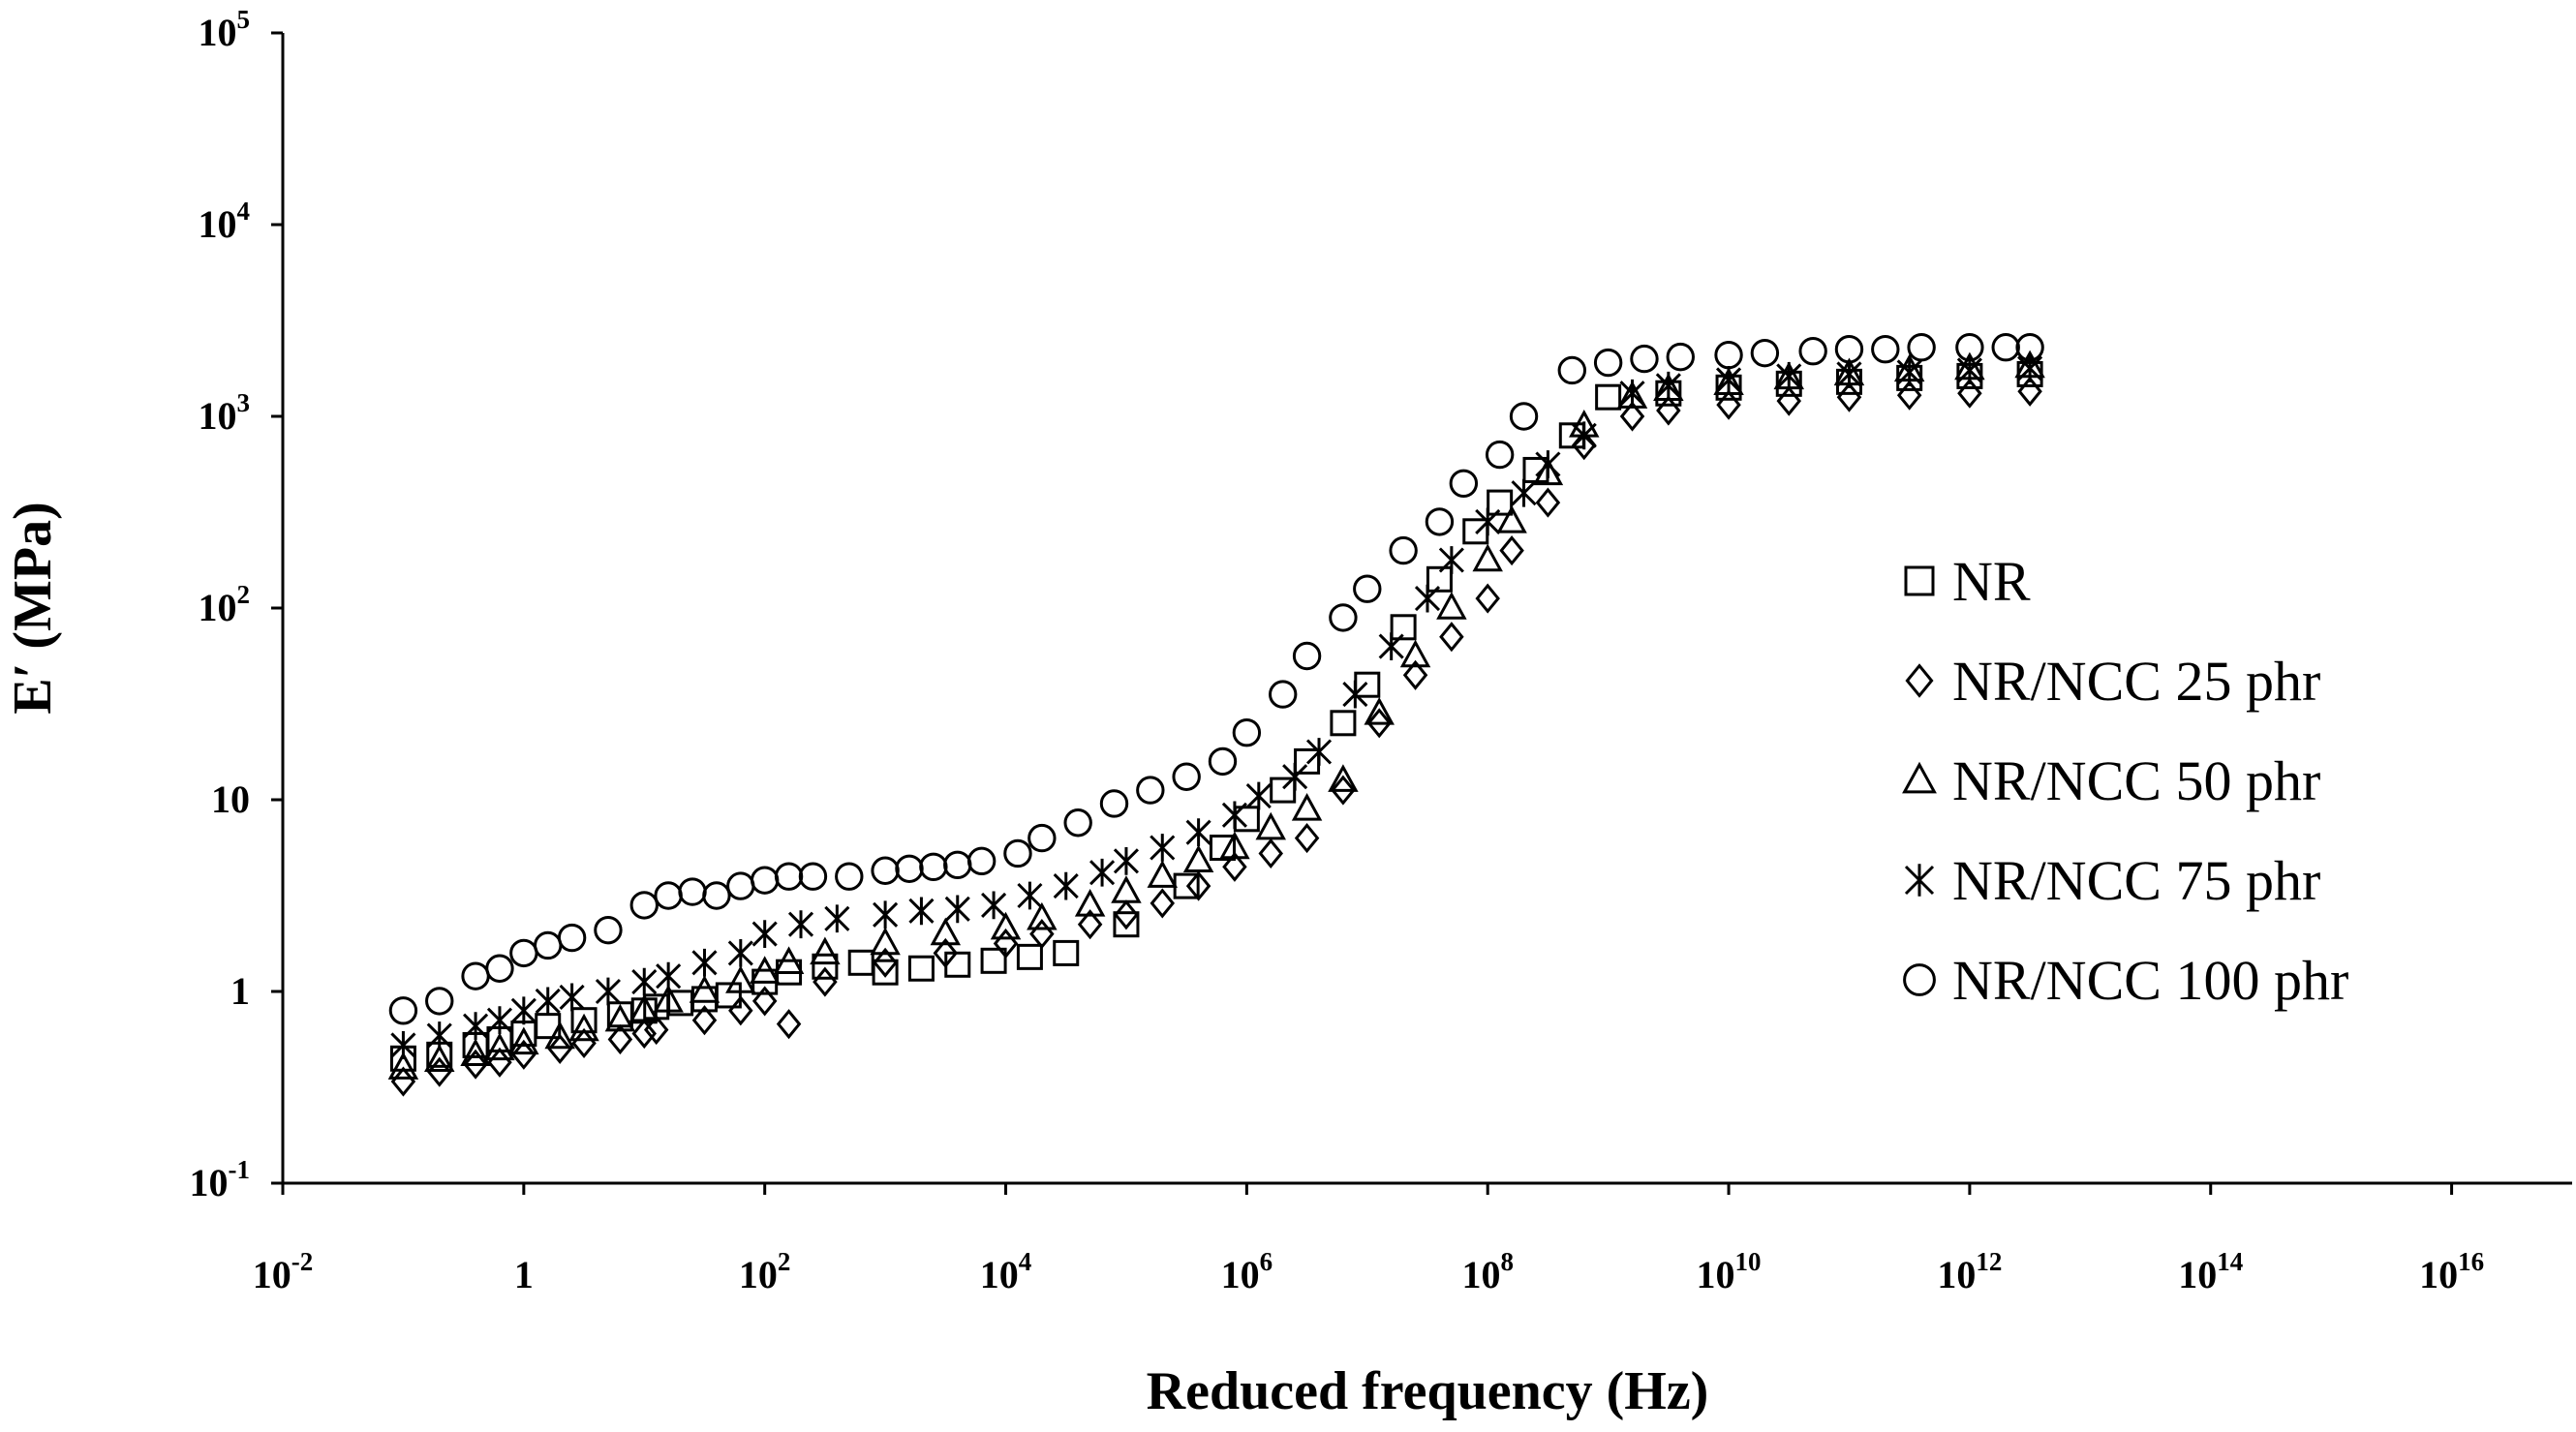 The height and width of the screenshot is (1432, 2576). I want to click on y-tick-label: 10⁵, so click(225, 30).